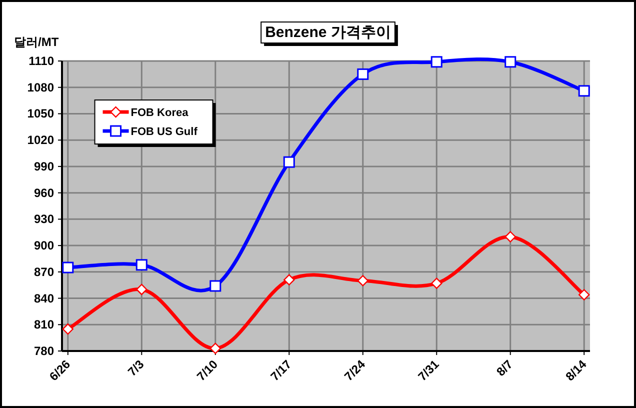 The image size is (636, 408). I want to click on x-tick-label: 7/31, so click(428, 370).